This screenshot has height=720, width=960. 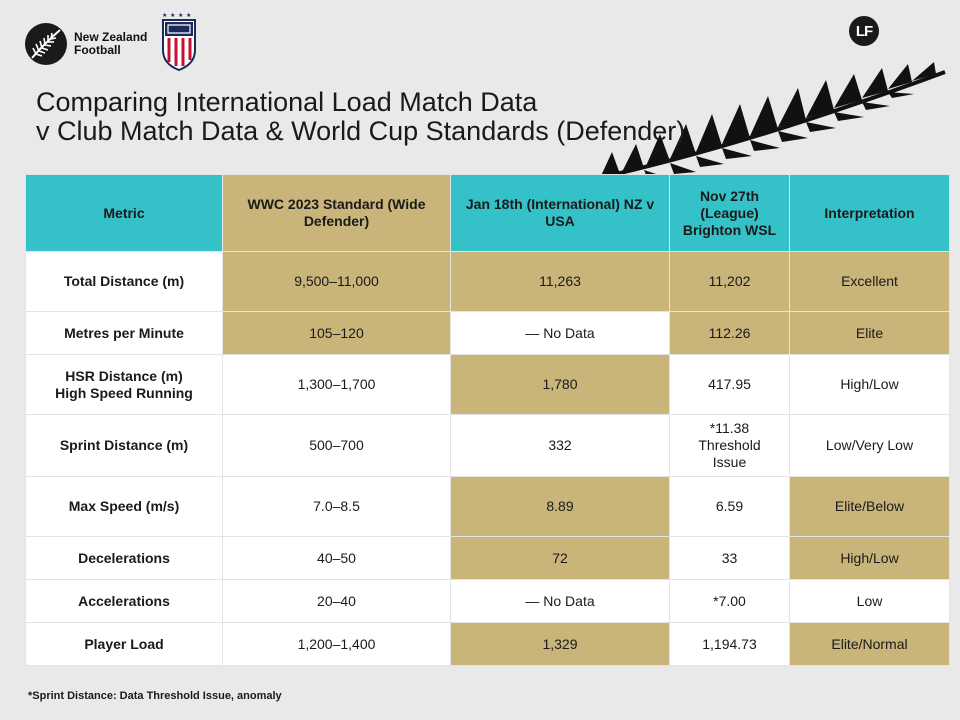 I want to click on title-line-1: Comparing International Load Match Data, so click(x=287, y=102).